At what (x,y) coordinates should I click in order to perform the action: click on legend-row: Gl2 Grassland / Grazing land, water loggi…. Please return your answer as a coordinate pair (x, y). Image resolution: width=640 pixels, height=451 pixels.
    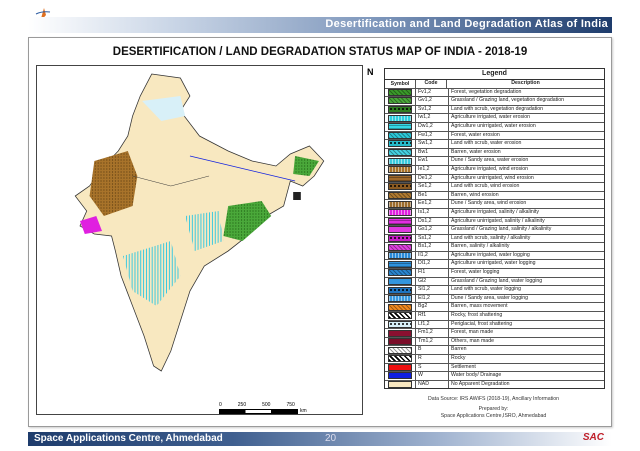
    Looking at the image, I should click on (494, 282).